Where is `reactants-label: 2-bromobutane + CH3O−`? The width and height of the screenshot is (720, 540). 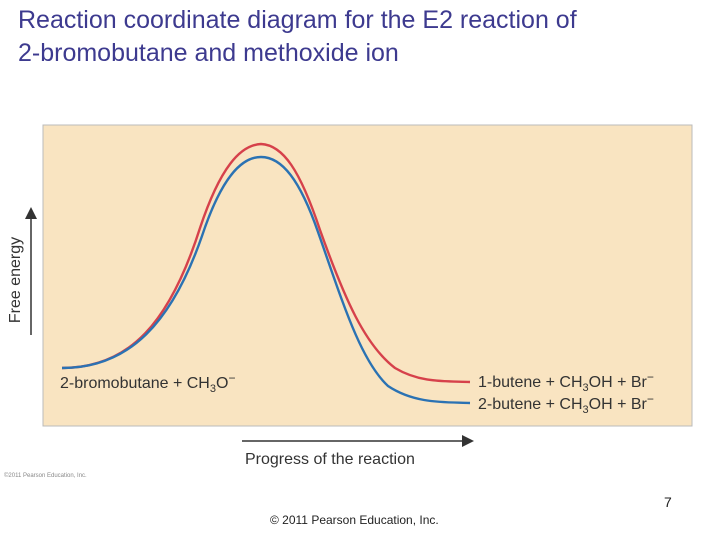
reactants-label: 2-bromobutane + CH3O− is located at coordinates (147, 383).